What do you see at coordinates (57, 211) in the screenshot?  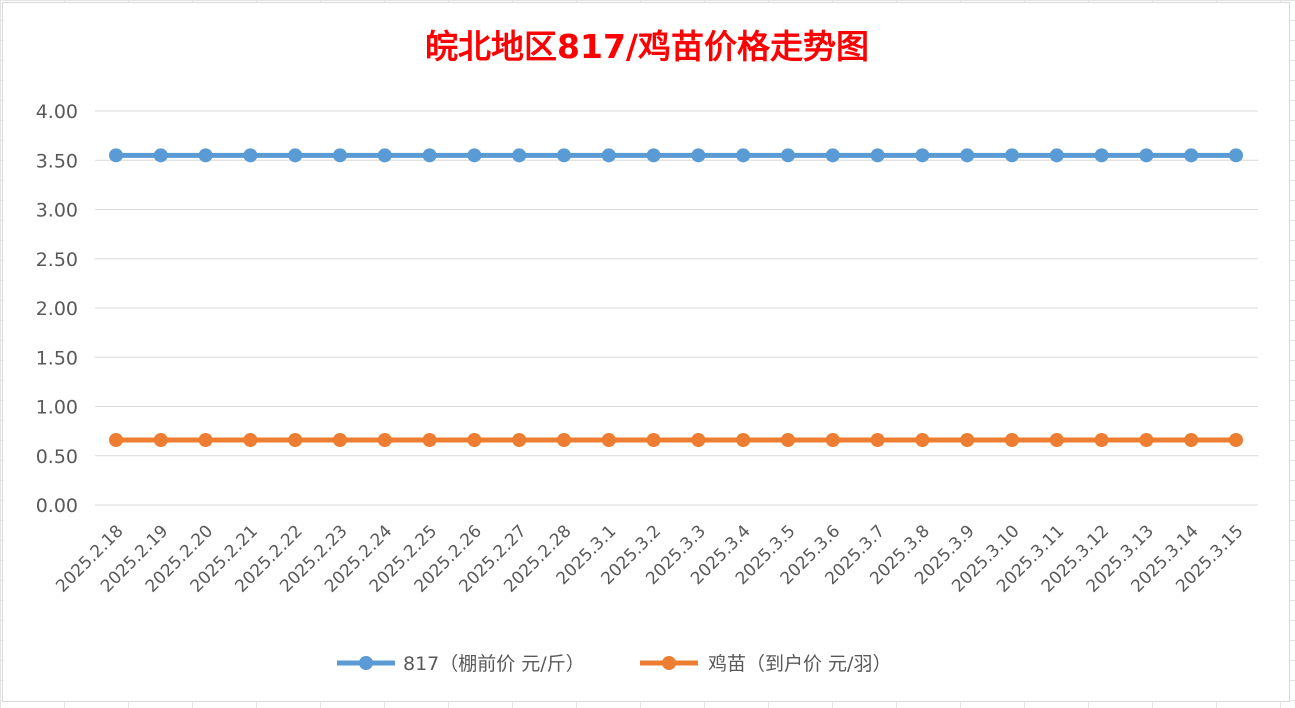 I see `y-tick-label: 3.00` at bounding box center [57, 211].